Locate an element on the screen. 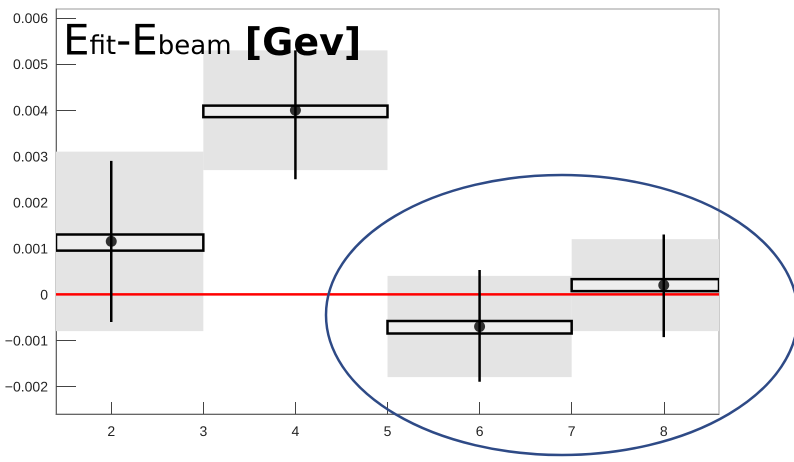  x-tick-label: 6 is located at coordinates (480, 431).